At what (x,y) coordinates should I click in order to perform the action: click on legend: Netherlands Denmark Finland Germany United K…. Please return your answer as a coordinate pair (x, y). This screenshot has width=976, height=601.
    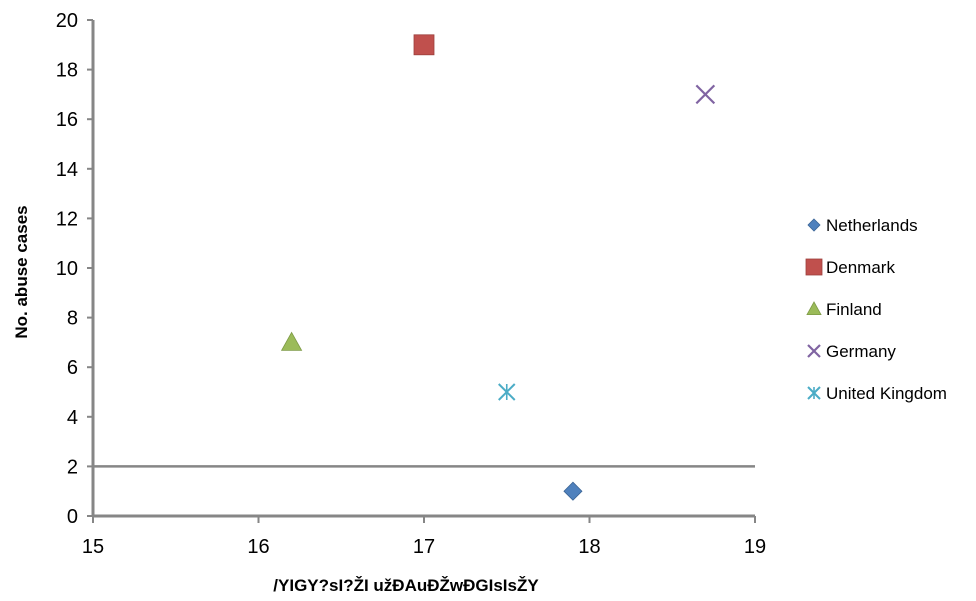
    Looking at the image, I should click on (876, 309).